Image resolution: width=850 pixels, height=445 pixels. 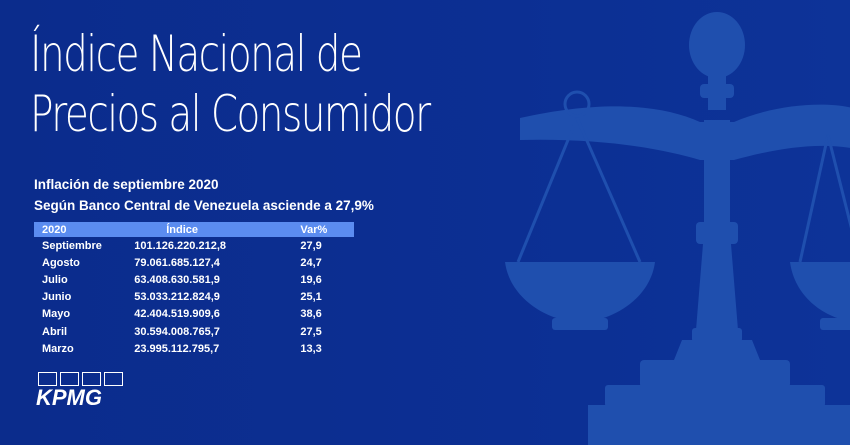 What do you see at coordinates (311, 262) in the screenshot?
I see `row-var: 24,7` at bounding box center [311, 262].